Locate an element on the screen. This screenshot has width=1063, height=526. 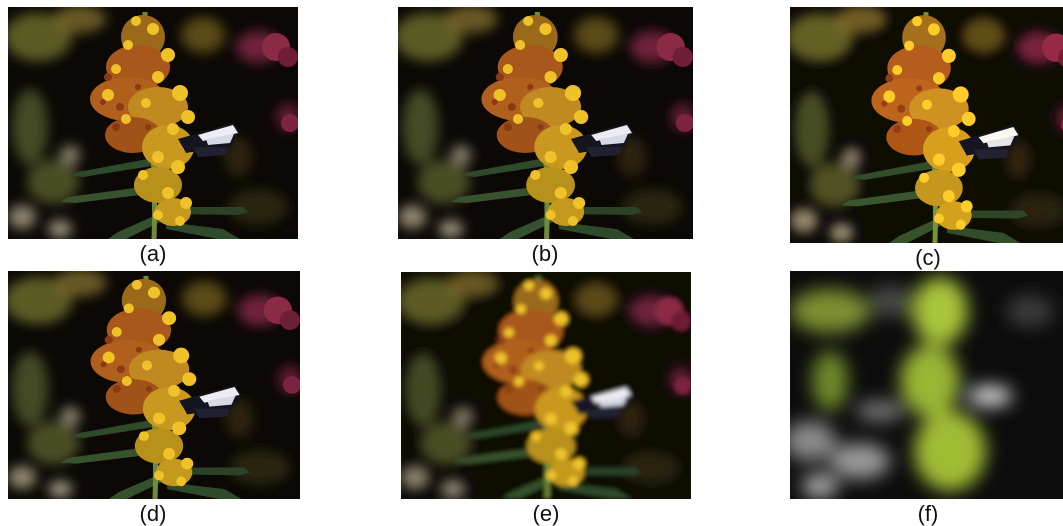
caption-f: (f) is located at coordinates (928, 513).